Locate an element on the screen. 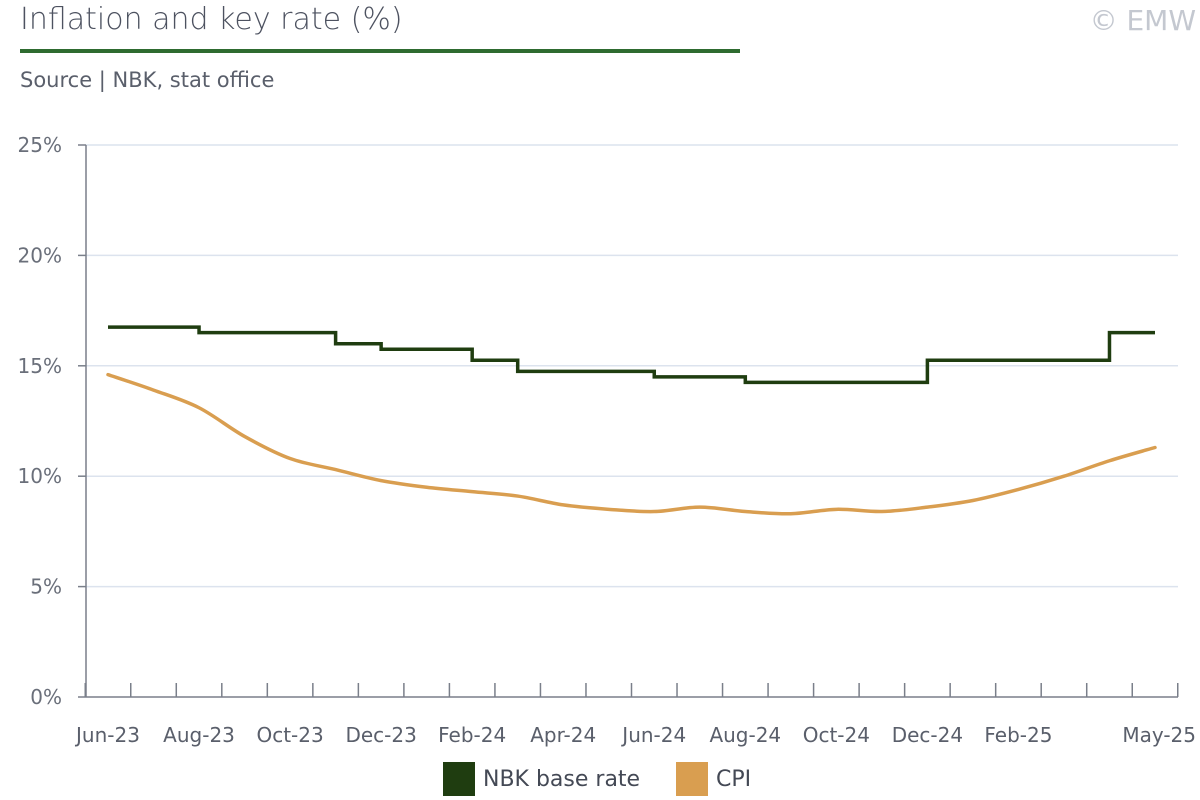 This screenshot has width=1200, height=800. y-tick-label: 20% is located at coordinates (40, 255).